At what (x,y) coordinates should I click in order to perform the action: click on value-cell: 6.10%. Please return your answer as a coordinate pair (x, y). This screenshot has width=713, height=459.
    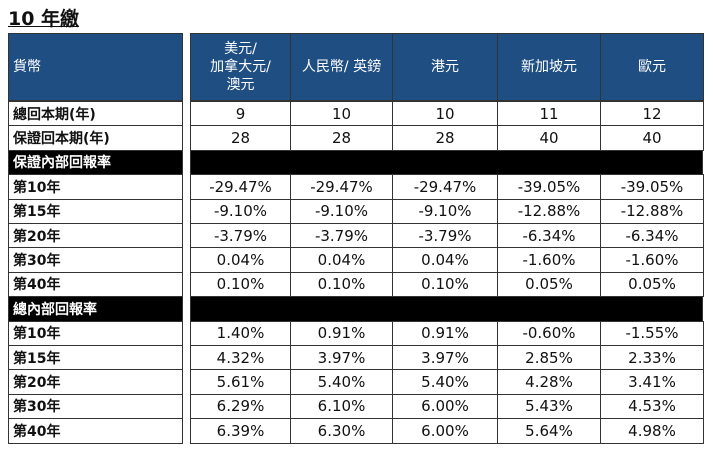
    Looking at the image, I should click on (341, 406).